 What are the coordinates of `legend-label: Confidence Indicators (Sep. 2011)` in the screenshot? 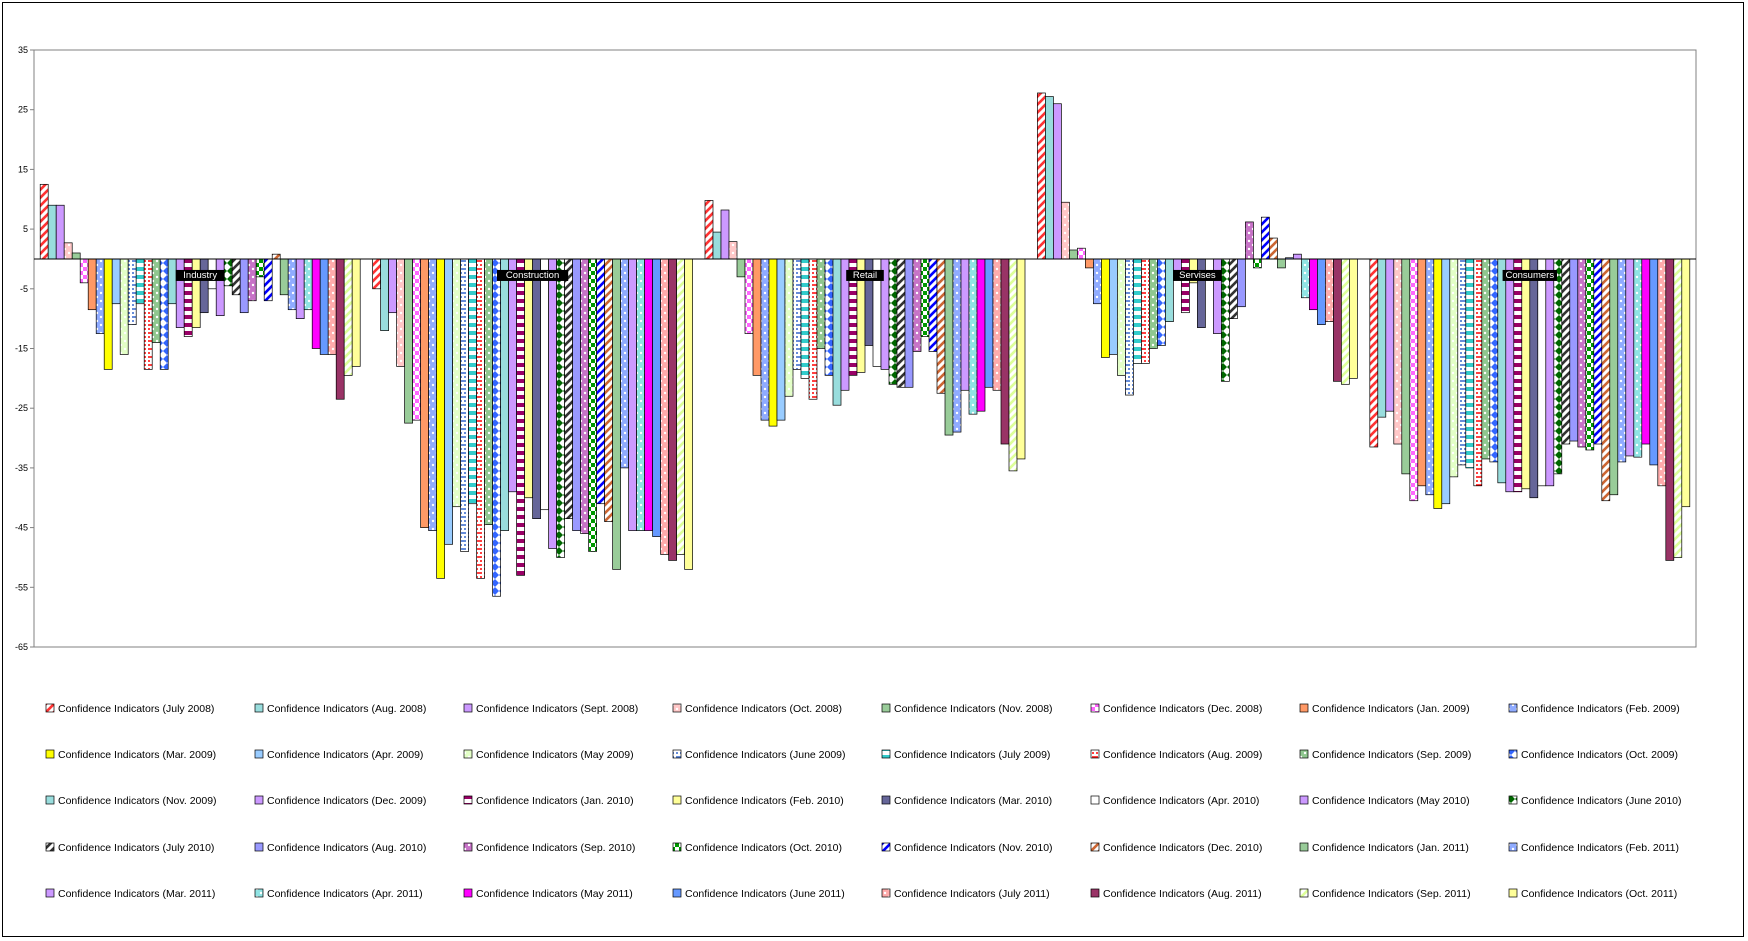 It's located at (1391, 894).